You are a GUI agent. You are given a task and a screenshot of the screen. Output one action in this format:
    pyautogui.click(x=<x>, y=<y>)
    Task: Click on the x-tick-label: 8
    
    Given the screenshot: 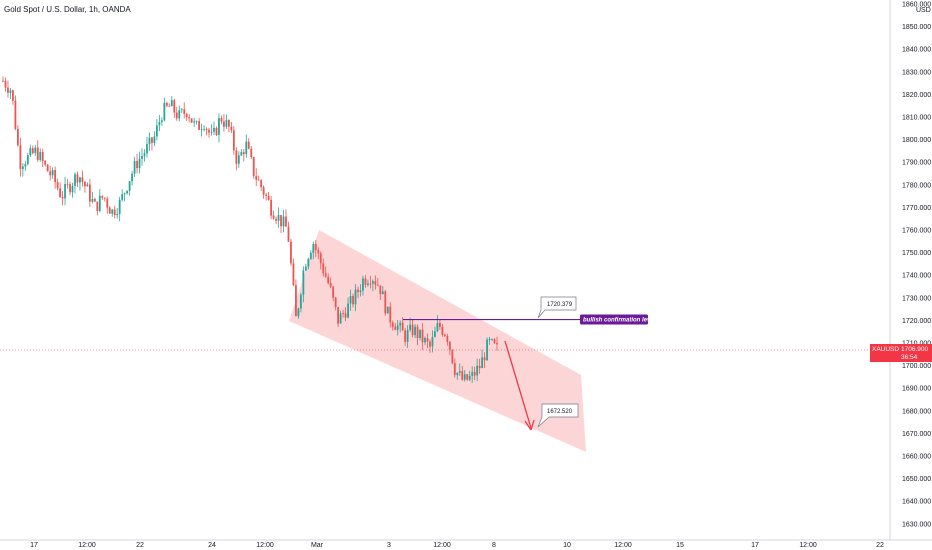 What is the action you would take?
    pyautogui.click(x=494, y=545)
    